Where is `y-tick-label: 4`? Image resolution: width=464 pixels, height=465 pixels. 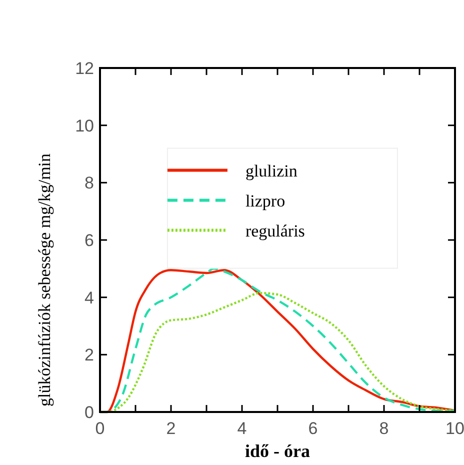
y-tick-label: 4 is located at coordinates (89, 298).